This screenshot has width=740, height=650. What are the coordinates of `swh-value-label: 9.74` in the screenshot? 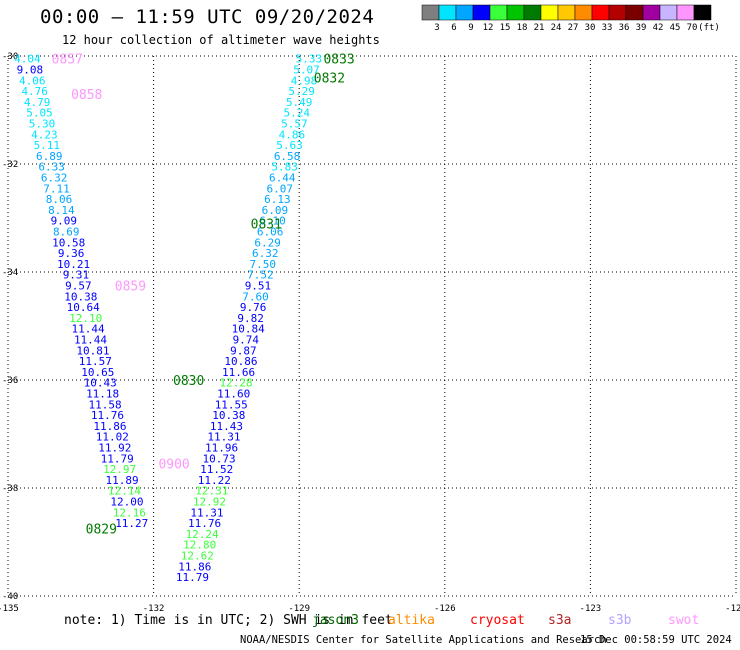 It's located at (246, 340).